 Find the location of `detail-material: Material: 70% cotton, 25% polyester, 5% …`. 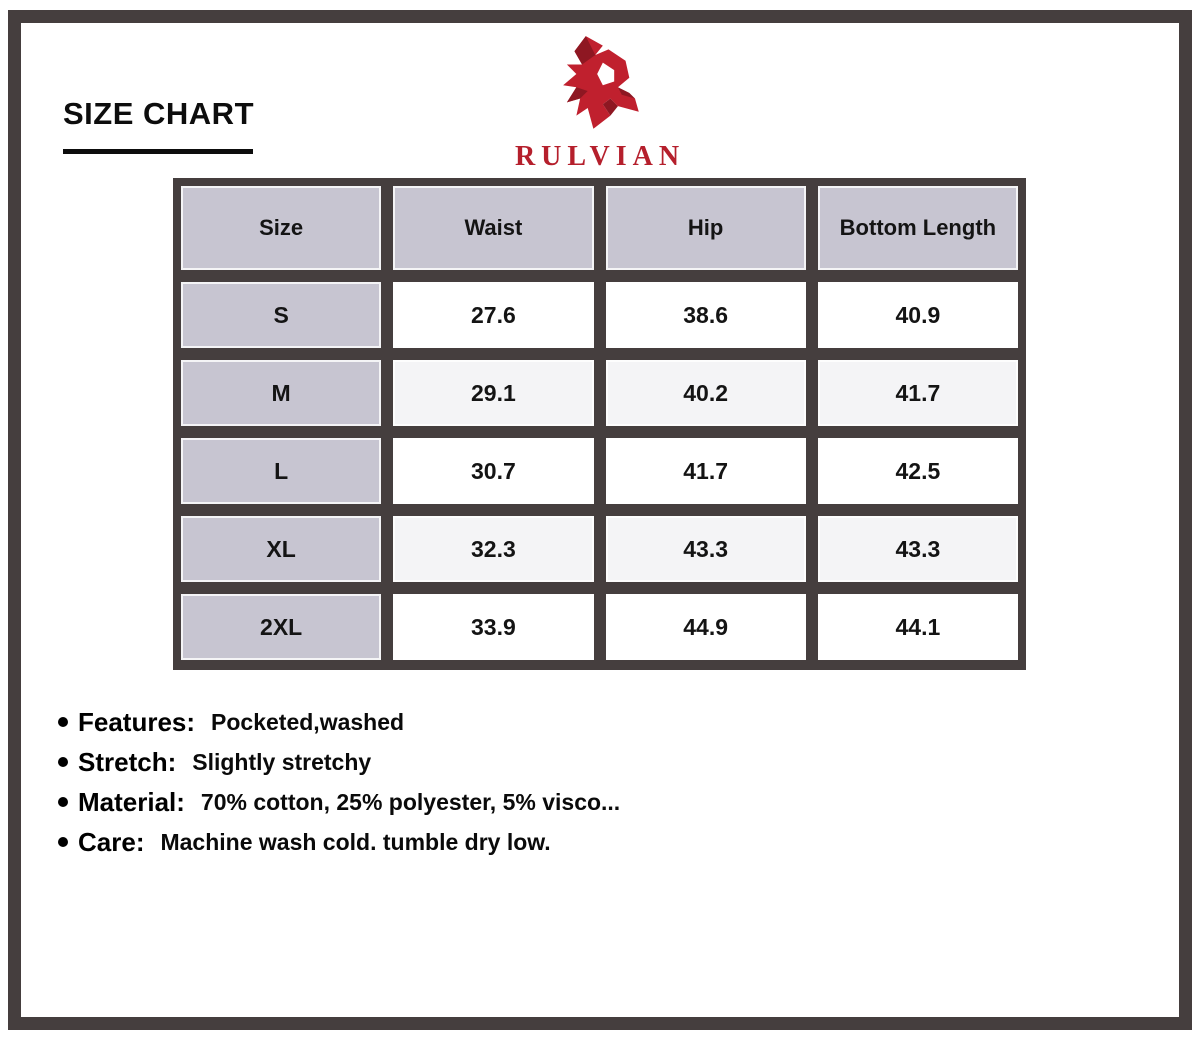

detail-material: Material: 70% cotton, 25% polyester, 5% … is located at coordinates (339, 802).